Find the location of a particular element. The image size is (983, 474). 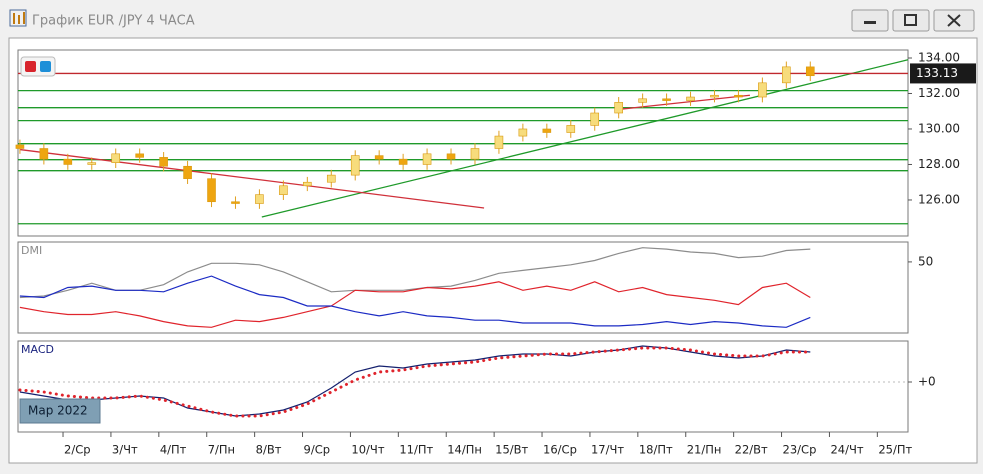

date-badge is located at coordinates (60, 411).